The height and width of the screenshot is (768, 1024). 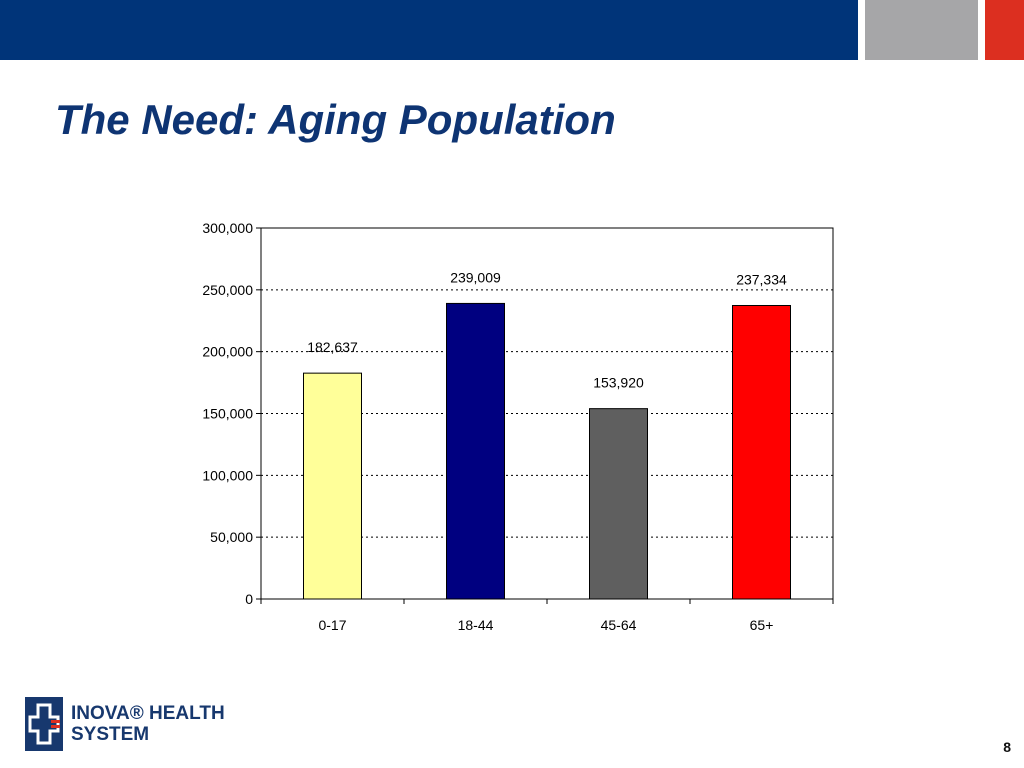 I want to click on data-label: 237,334, so click(x=761, y=279).